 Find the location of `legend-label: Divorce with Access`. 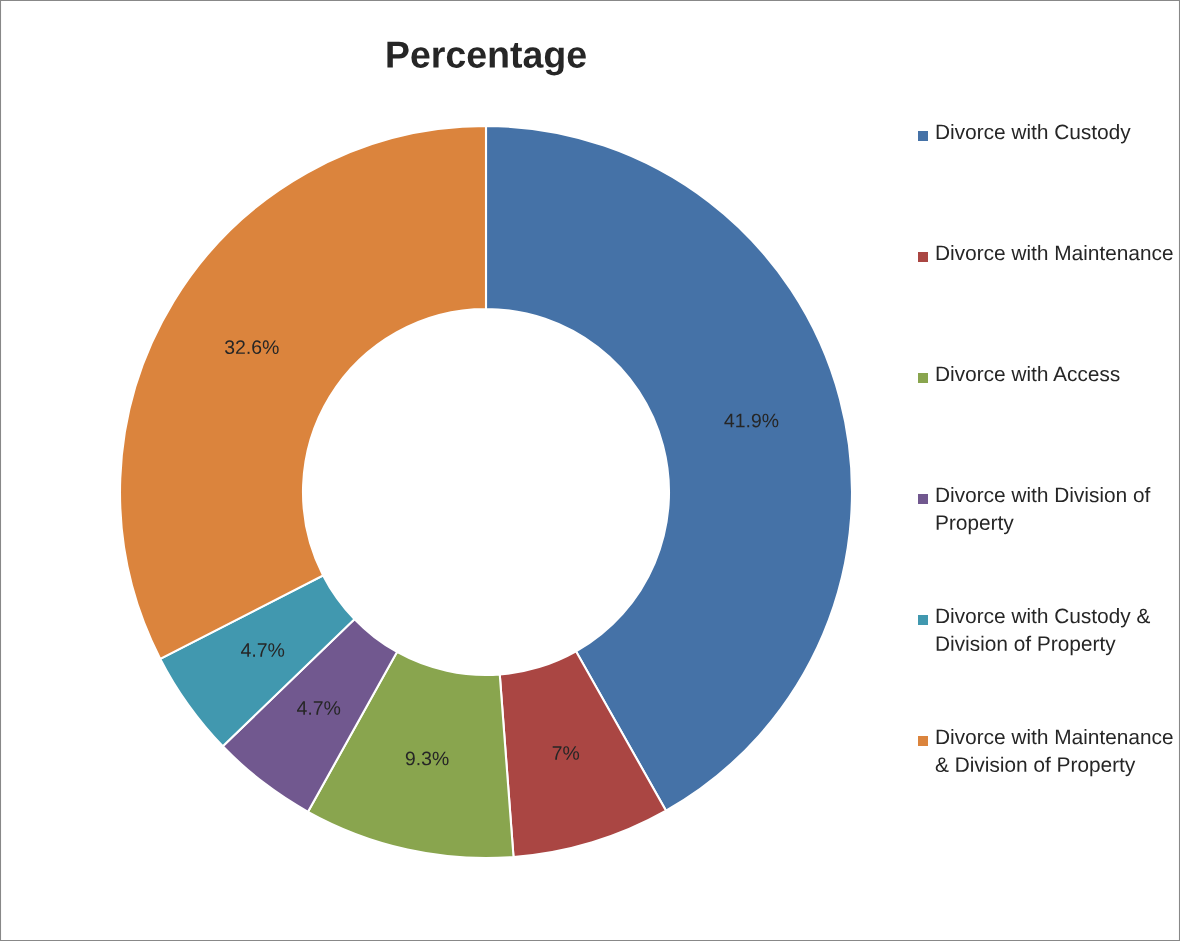

legend-label: Divorce with Access is located at coordinates (1028, 374).